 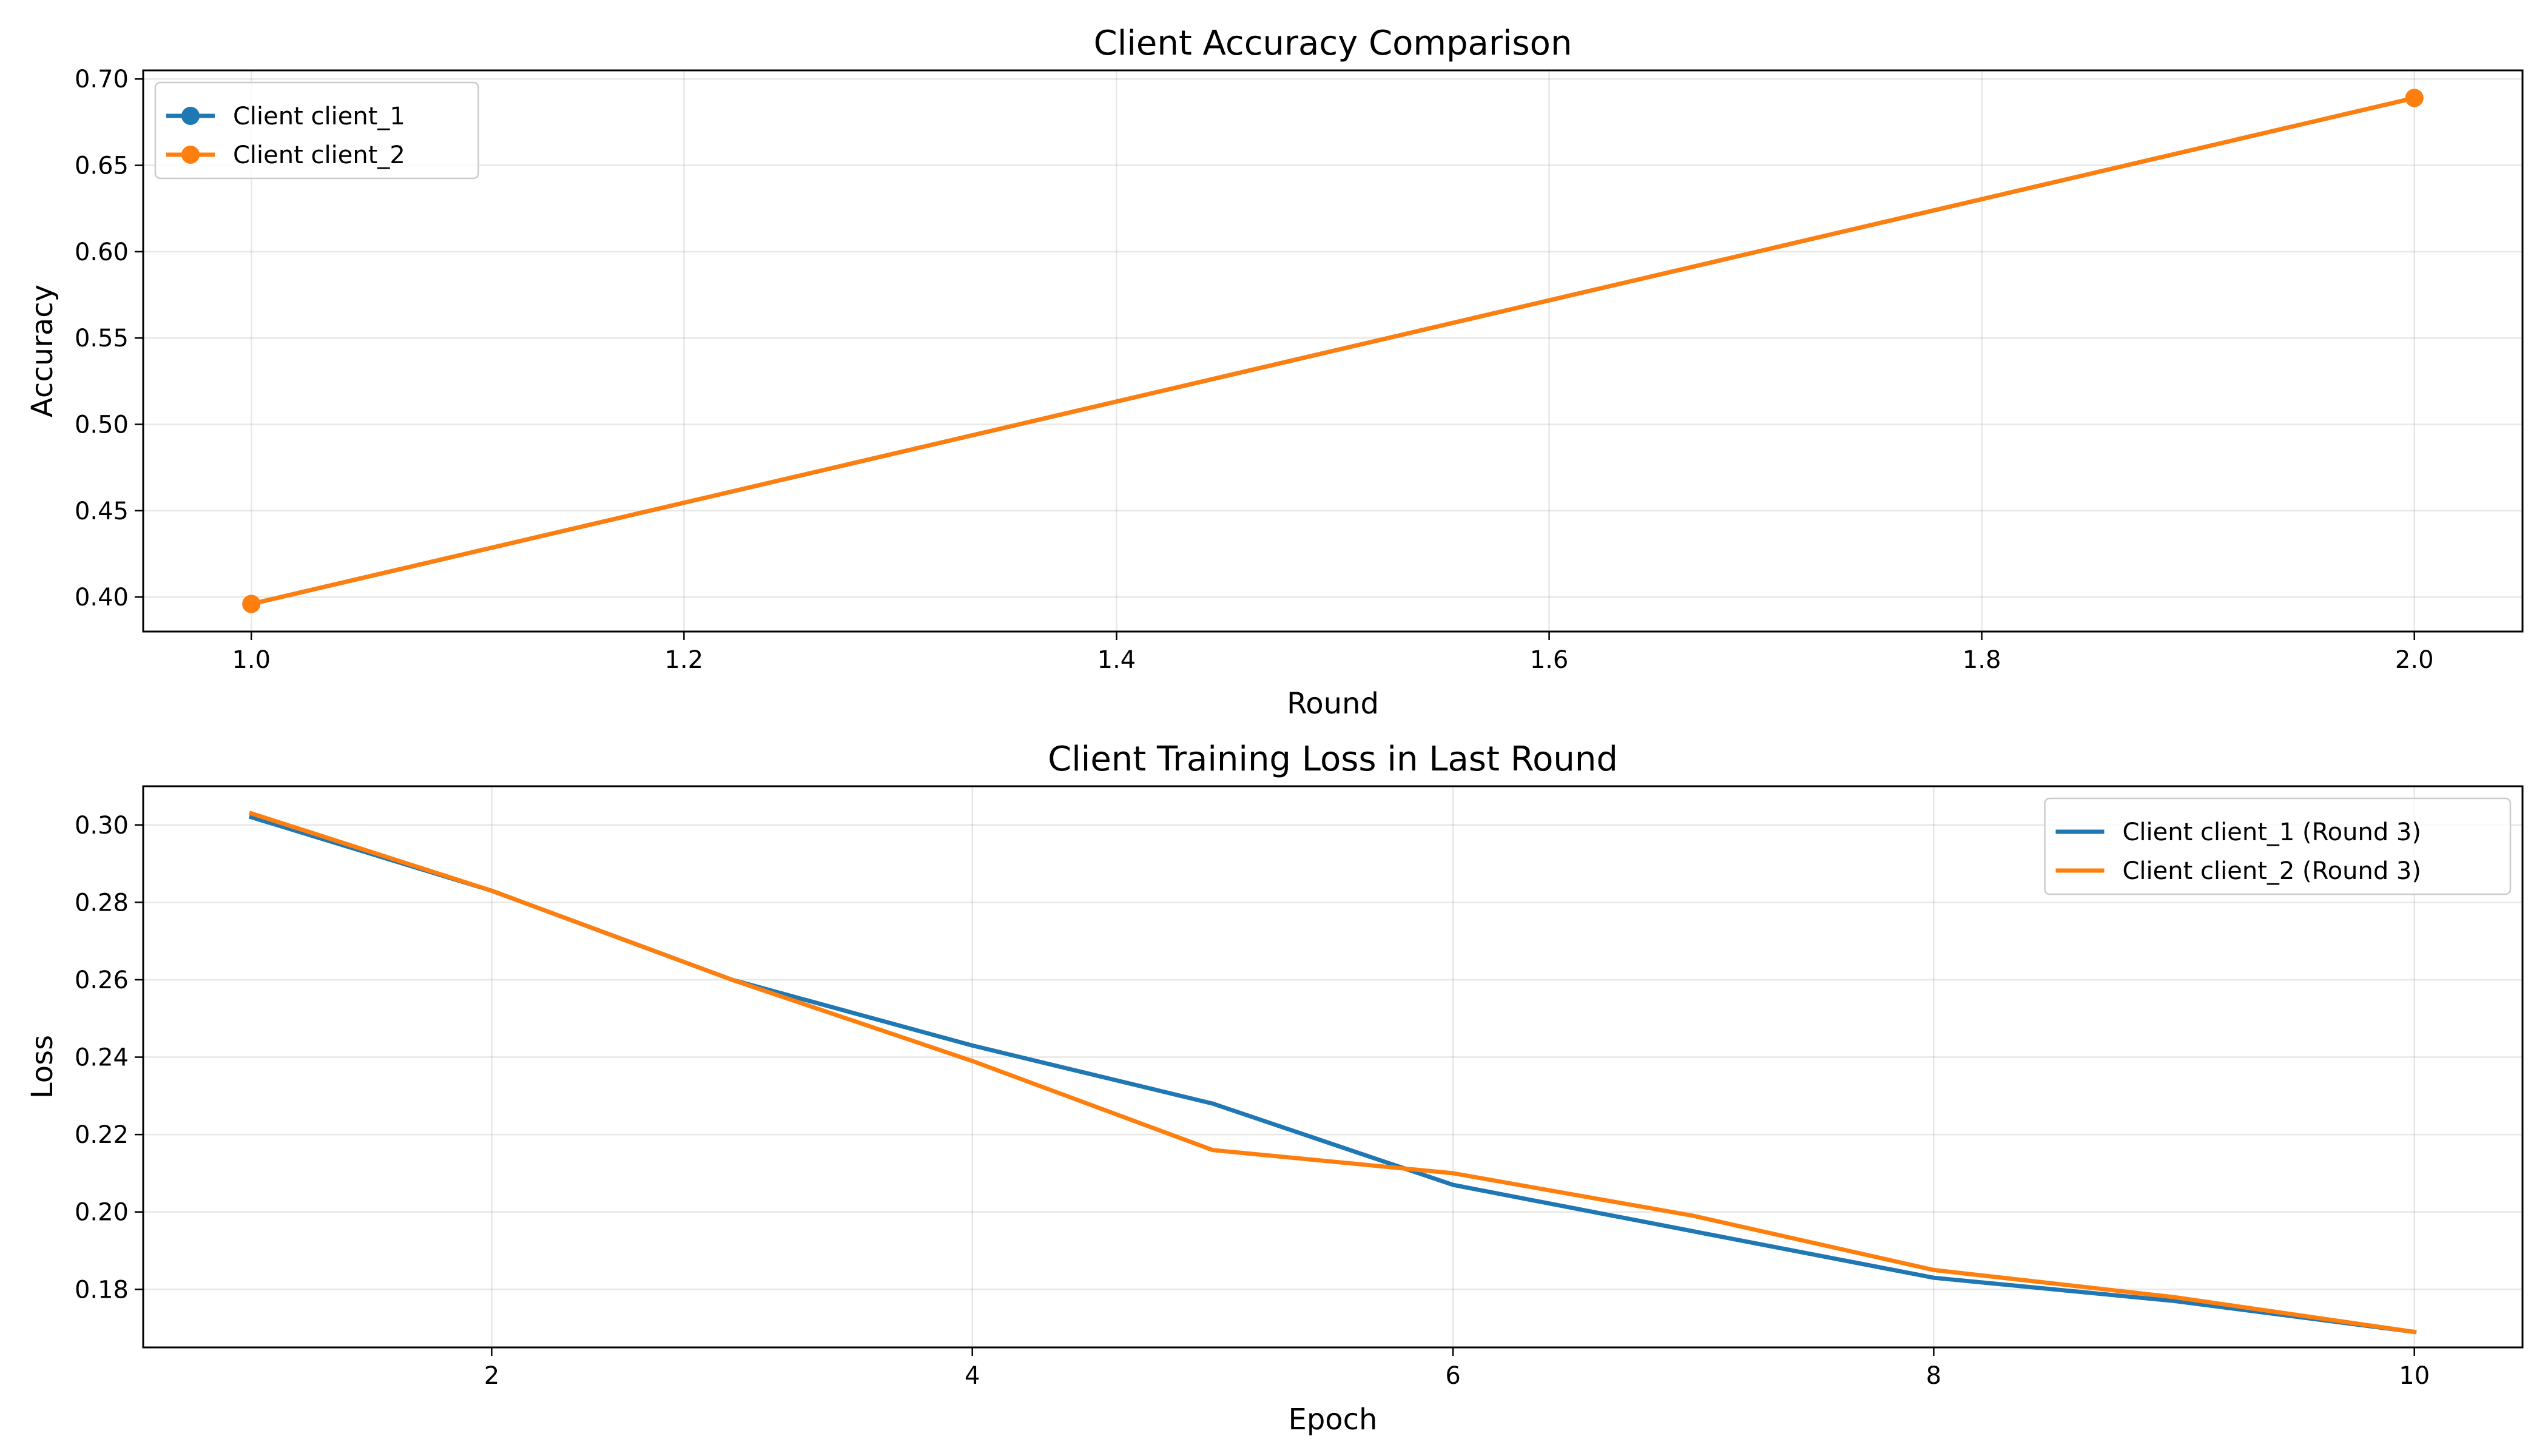 What do you see at coordinates (102, 980) in the screenshot?
I see `y-tick-label: 0.26` at bounding box center [102, 980].